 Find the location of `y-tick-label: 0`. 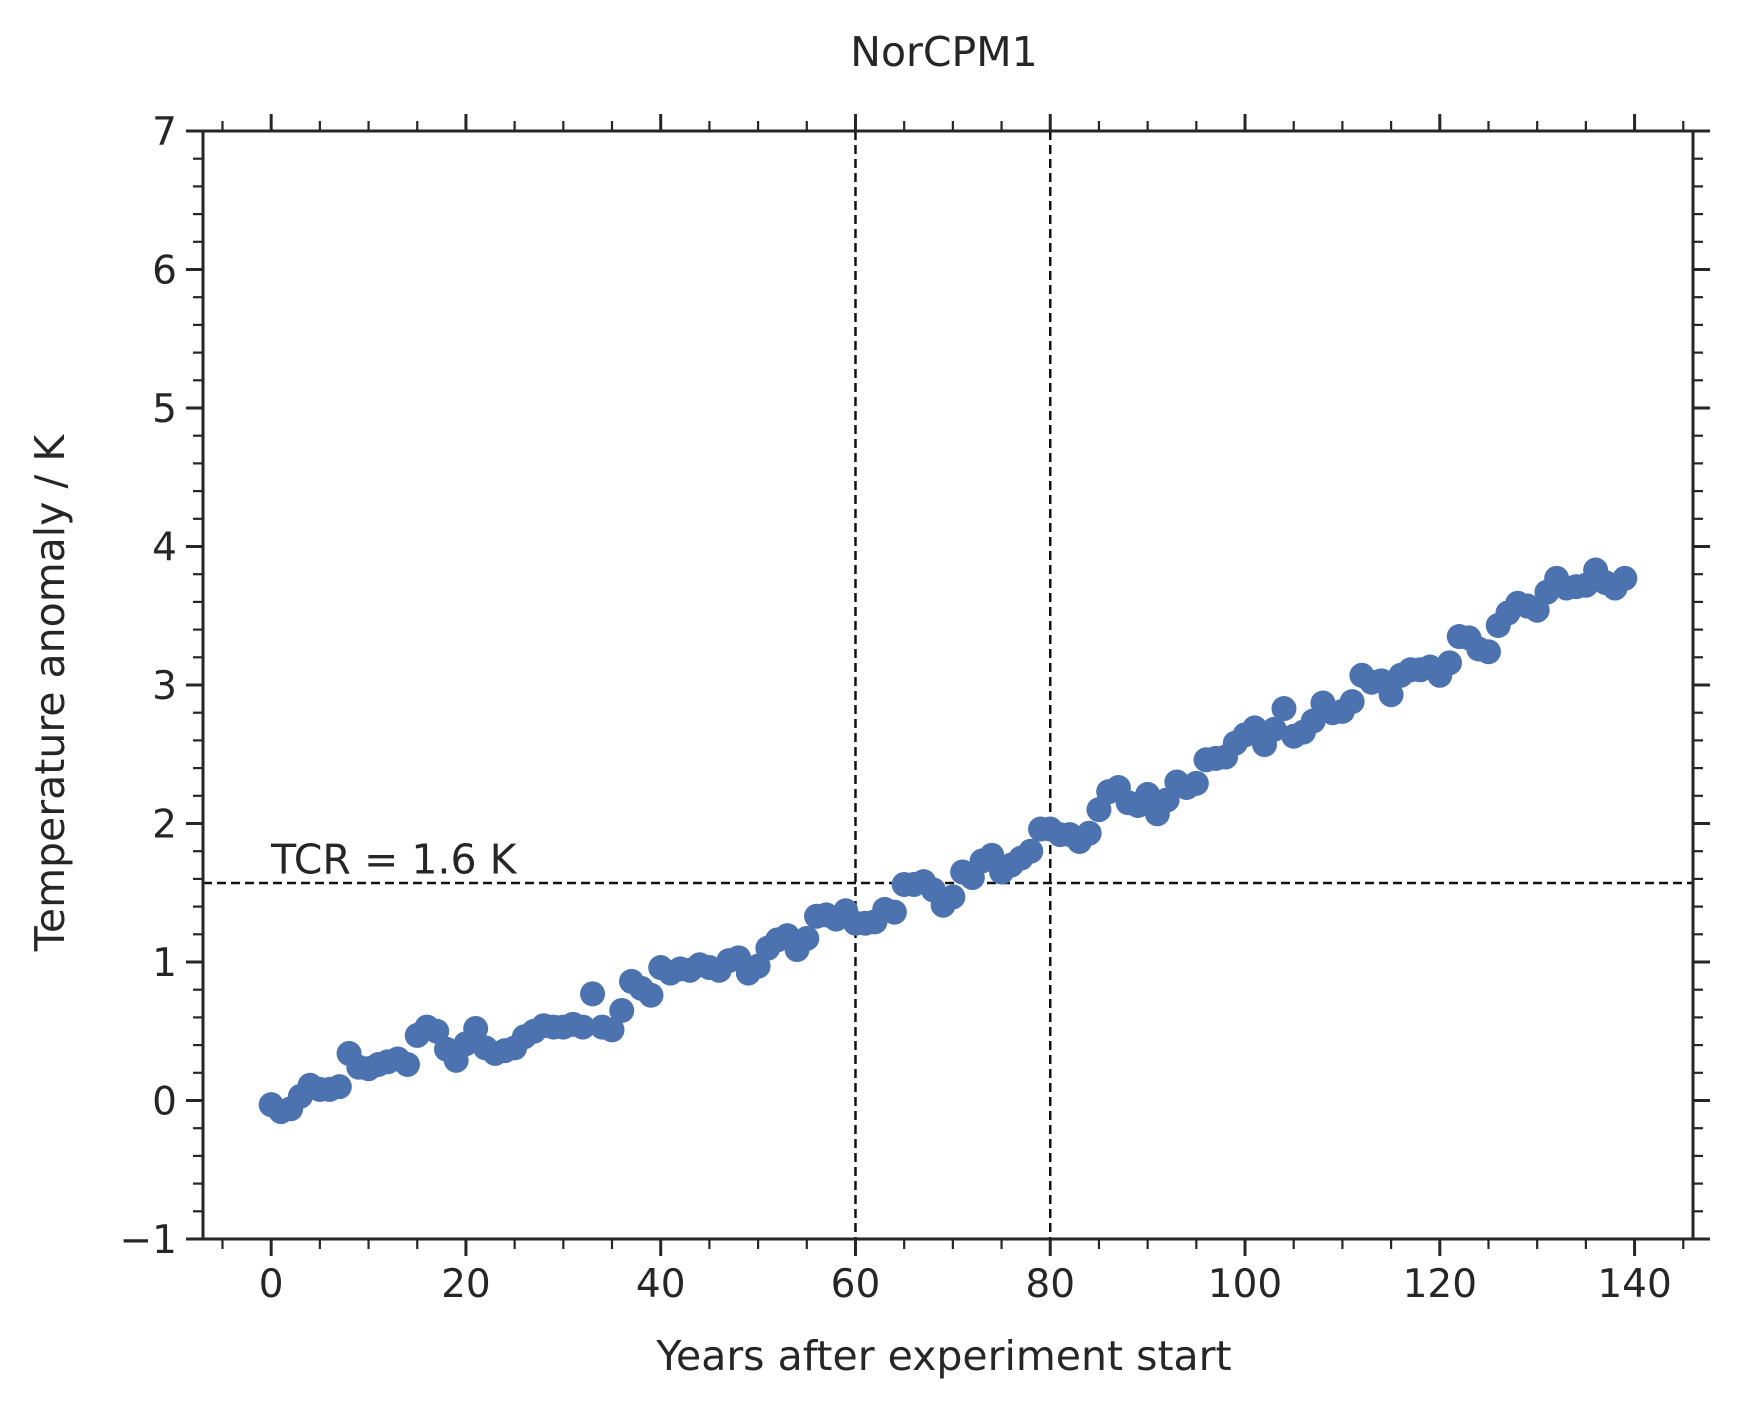

y-tick-label: 0 is located at coordinates (164, 1102).